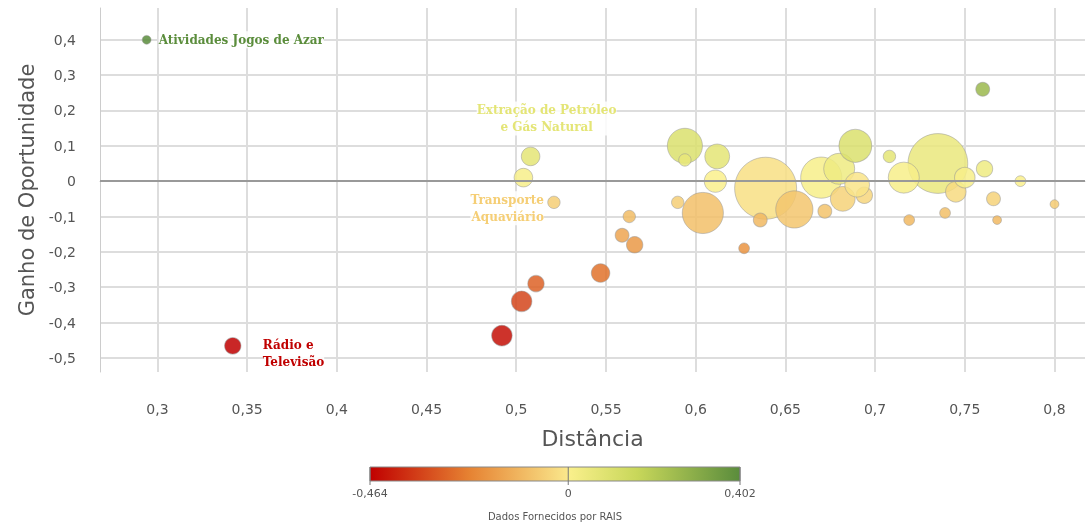 This screenshot has width=1090, height=523. Describe the element at coordinates (62, 216) in the screenshot. I see `y-tick-label: -0,1` at that location.